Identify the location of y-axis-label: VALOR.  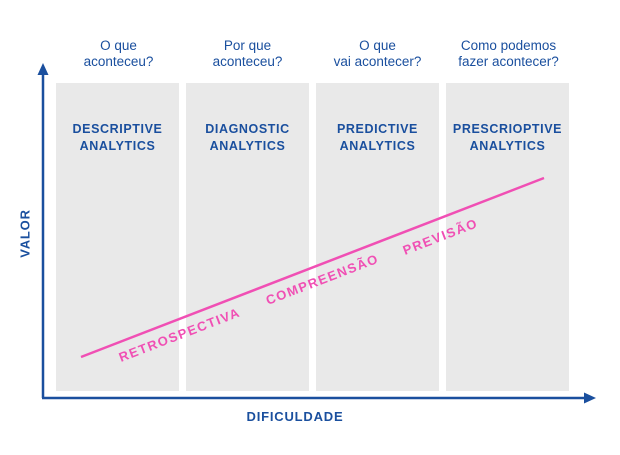
(25, 233).